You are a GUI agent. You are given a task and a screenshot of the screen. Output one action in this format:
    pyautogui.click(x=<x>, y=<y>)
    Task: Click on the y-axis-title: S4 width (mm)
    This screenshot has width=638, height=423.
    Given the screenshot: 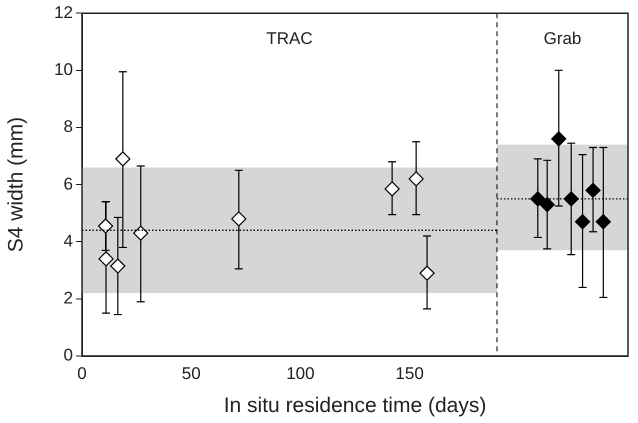 What is the action you would take?
    pyautogui.click(x=16, y=184)
    